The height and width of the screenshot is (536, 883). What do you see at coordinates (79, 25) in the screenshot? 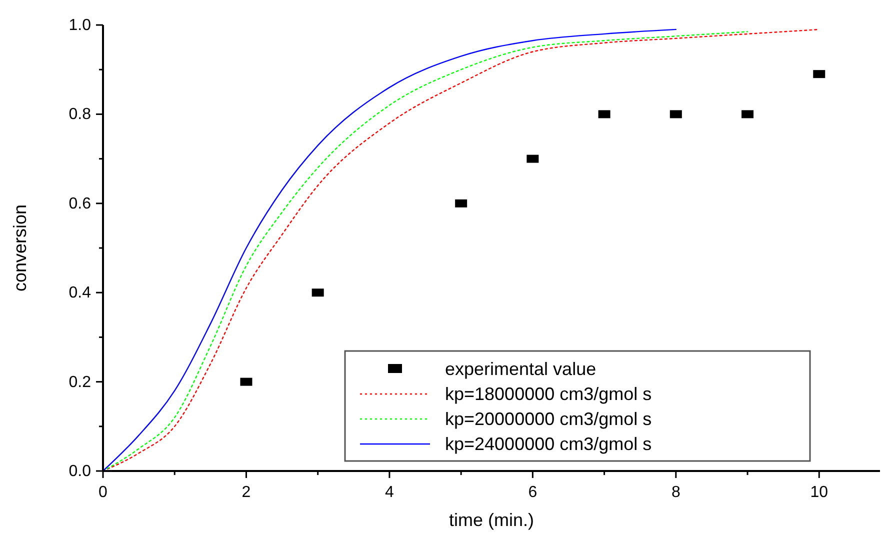
I see `text: 1.0` at bounding box center [79, 25].